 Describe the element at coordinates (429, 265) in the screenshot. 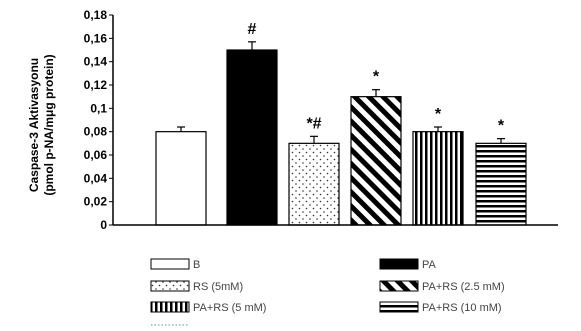

I see `legend-label: PA` at that location.